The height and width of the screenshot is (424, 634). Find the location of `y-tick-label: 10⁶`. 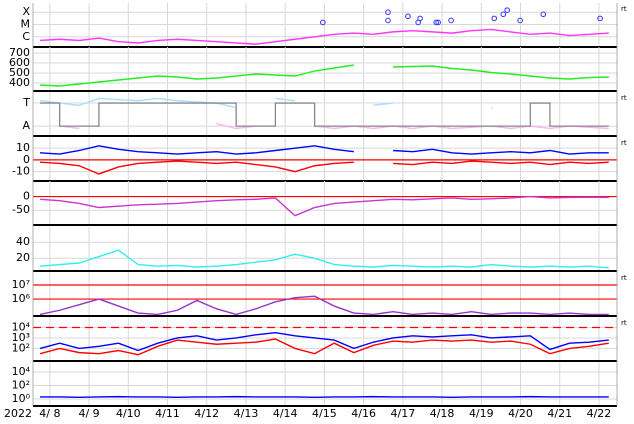

y-tick-label: 10⁶ is located at coordinates (21, 298).